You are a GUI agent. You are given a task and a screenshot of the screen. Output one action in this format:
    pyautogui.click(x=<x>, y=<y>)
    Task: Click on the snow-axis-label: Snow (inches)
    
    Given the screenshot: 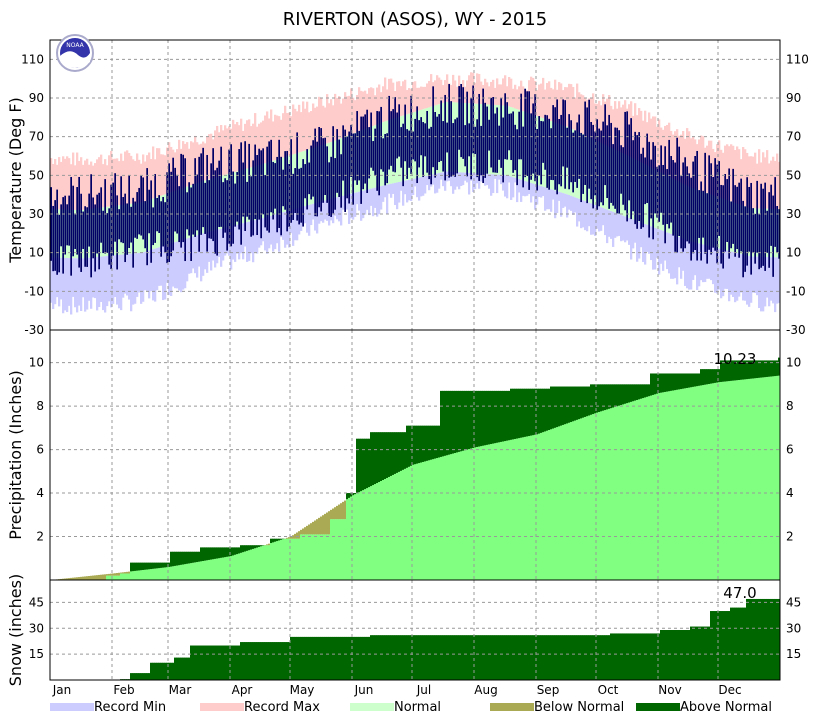 What is the action you would take?
    pyautogui.click(x=15, y=630)
    